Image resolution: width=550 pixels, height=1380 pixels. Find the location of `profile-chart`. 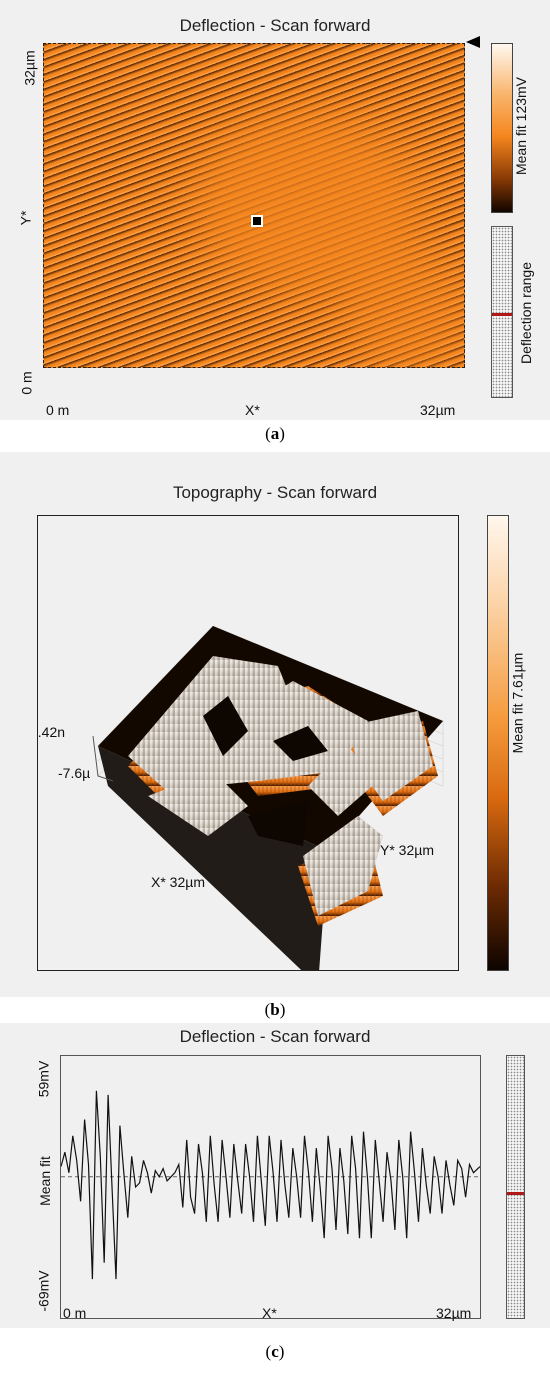

profile-chart is located at coordinates (270, 1185).